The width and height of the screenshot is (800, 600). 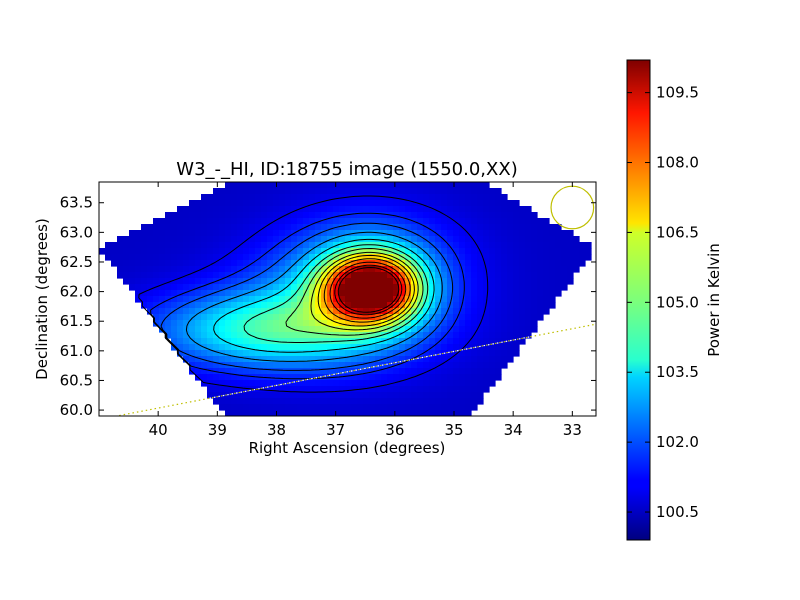 I want to click on contour-line, so click(x=313, y=294).